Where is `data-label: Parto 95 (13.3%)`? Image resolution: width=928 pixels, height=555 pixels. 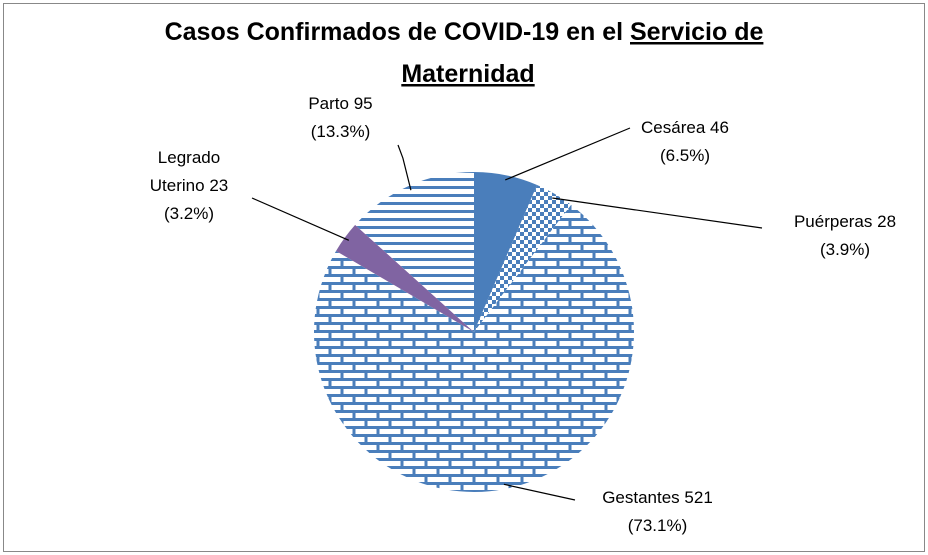
data-label: Parto 95 (13.3%) is located at coordinates (340, 118).